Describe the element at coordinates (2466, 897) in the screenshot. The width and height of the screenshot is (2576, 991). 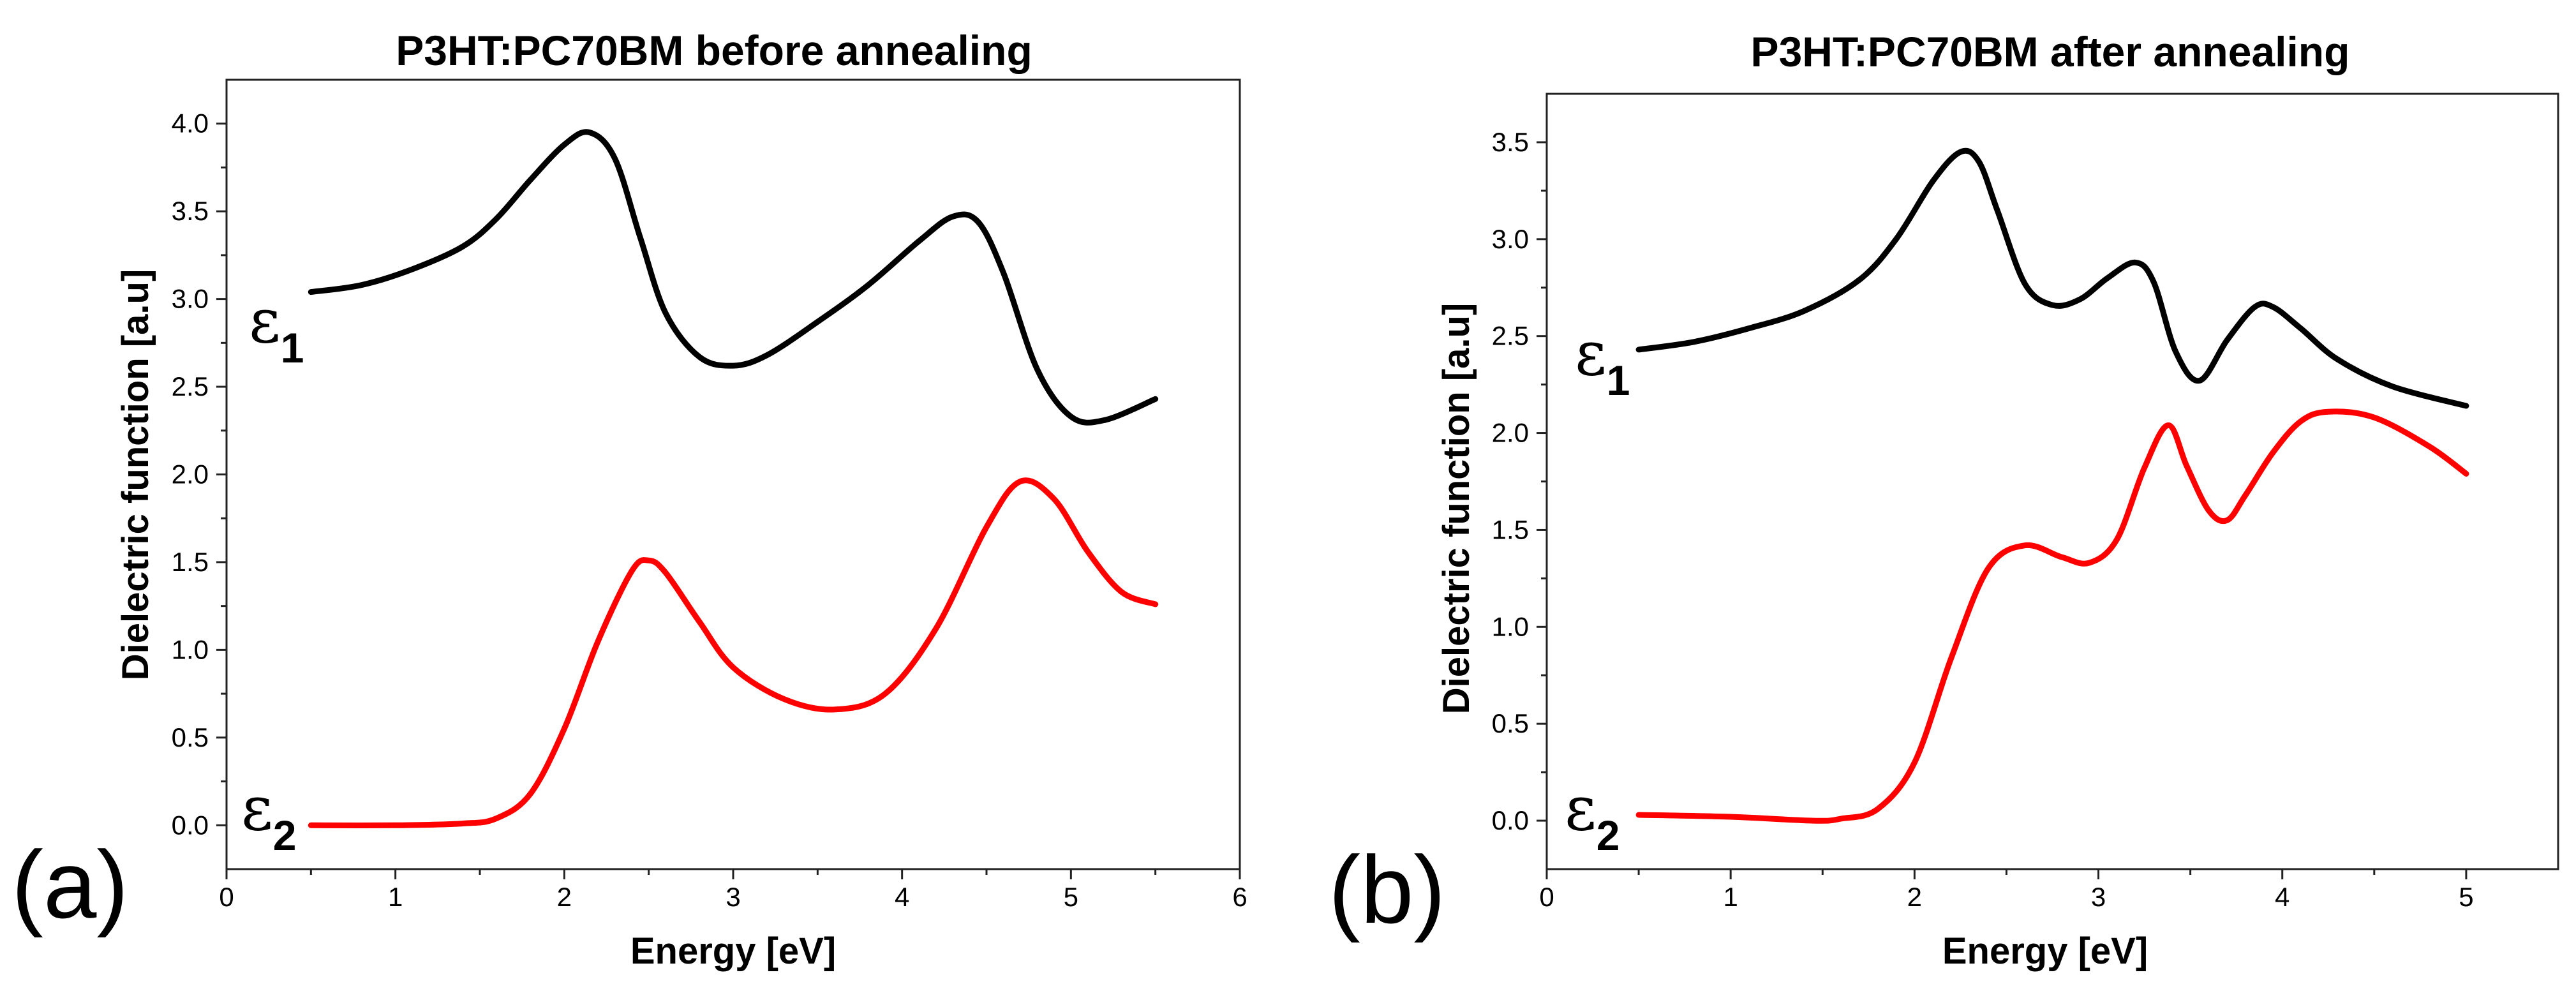
I see `chart-b-xtick-label: 5` at that location.